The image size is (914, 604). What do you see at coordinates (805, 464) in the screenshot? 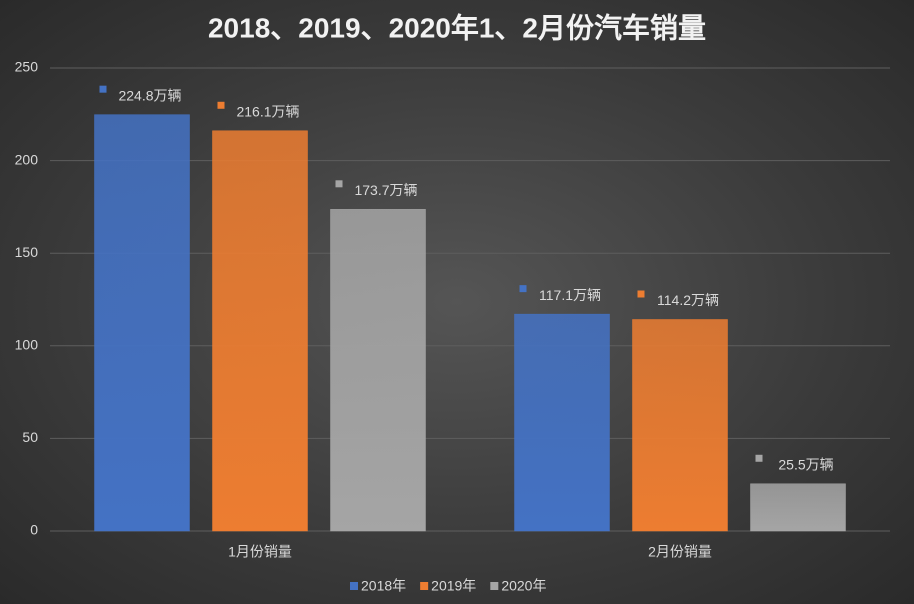
I see `value-label: 25.5万辆` at bounding box center [805, 464].